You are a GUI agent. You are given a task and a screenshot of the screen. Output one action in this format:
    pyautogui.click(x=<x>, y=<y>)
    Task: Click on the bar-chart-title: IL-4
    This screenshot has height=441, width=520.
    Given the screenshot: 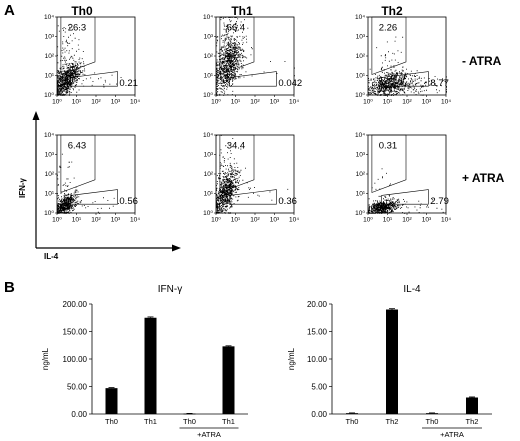 What is the action you would take?
    pyautogui.click(x=412, y=289)
    